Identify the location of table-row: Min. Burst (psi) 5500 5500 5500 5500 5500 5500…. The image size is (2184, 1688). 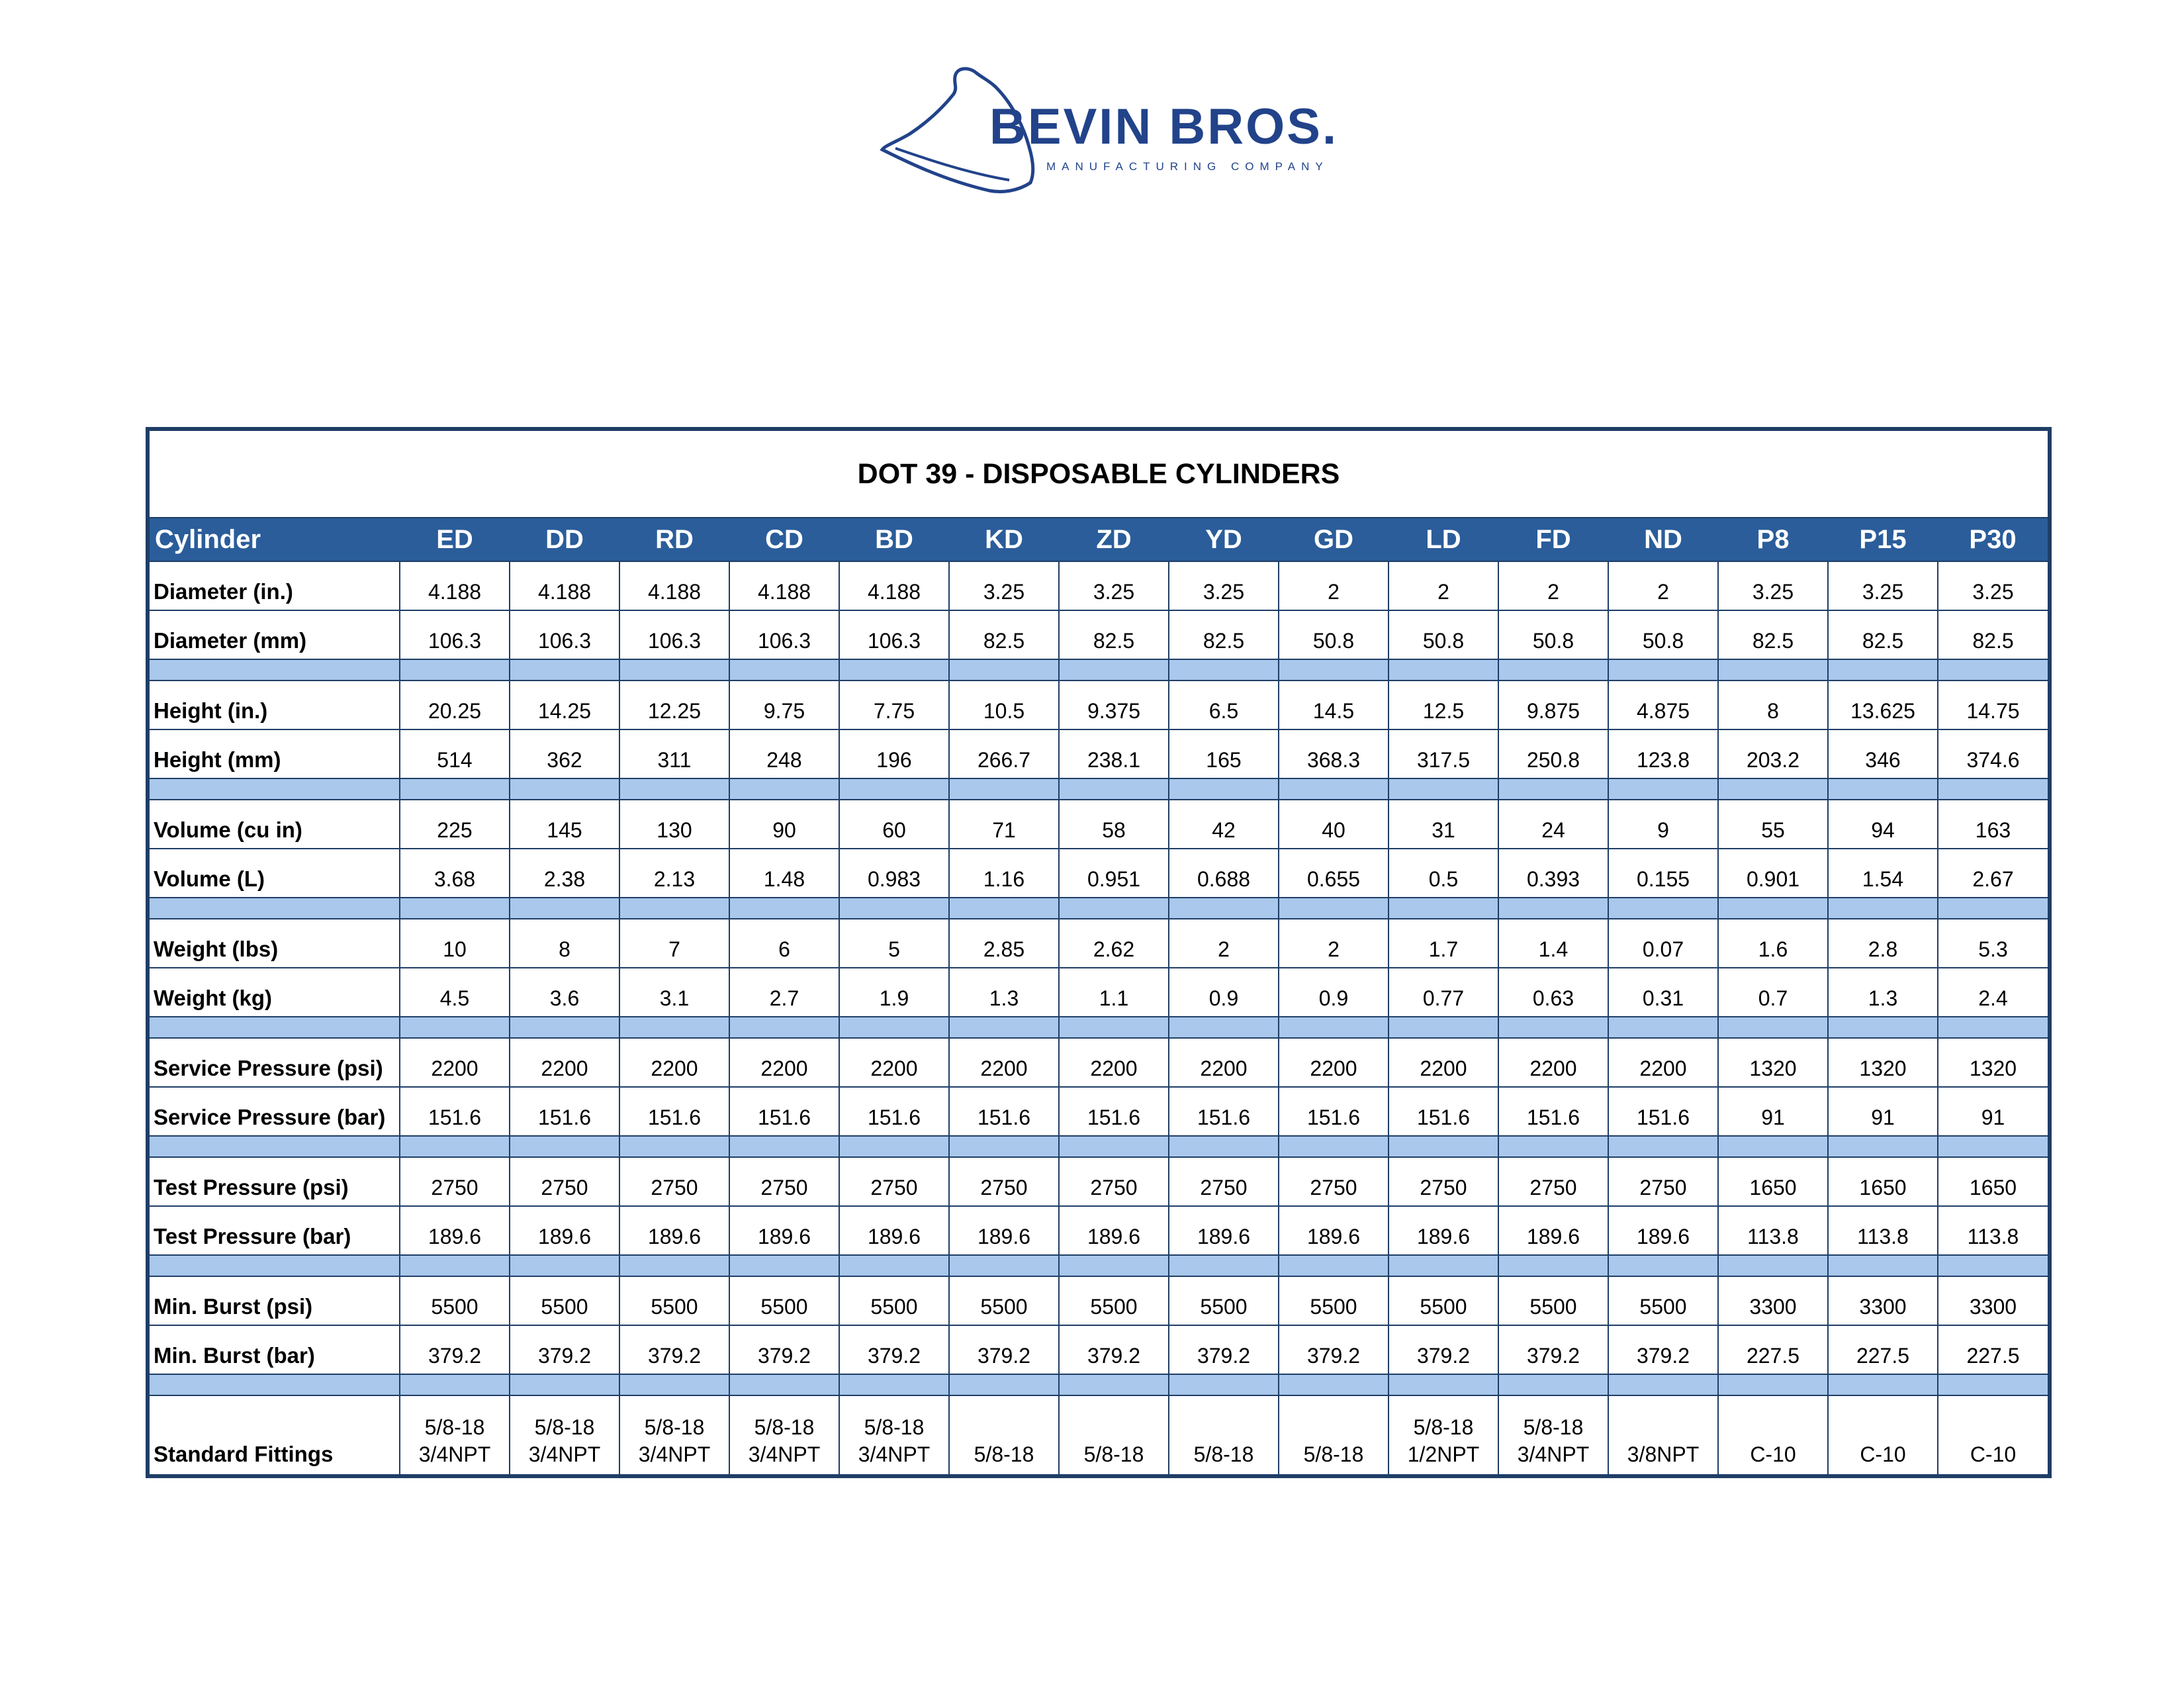
(1099, 1301).